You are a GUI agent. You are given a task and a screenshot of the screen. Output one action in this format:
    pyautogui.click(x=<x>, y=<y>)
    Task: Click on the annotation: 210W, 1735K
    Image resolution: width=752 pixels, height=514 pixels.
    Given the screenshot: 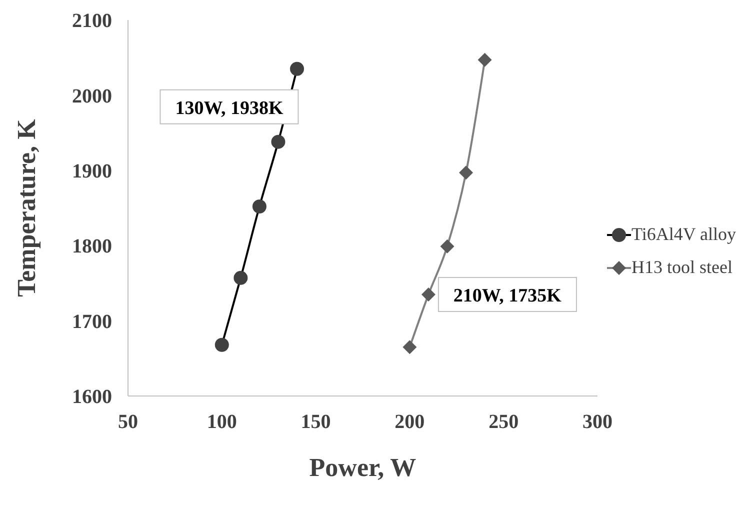 What is the action you would take?
    pyautogui.click(x=507, y=295)
    